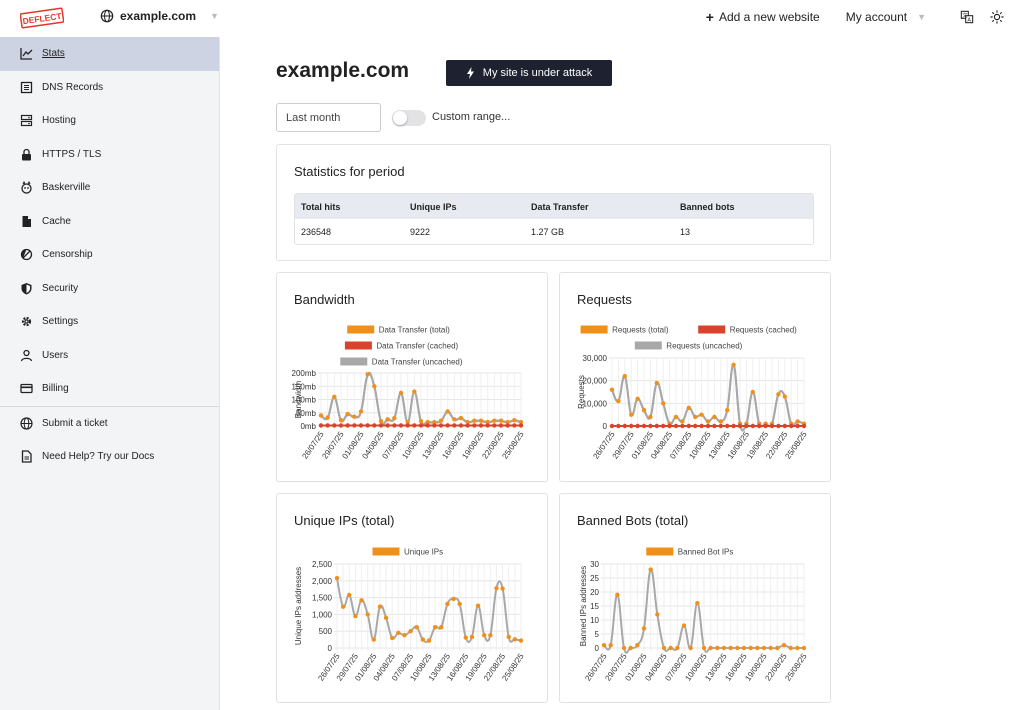  What do you see at coordinates (763, 330) in the screenshot?
I see `legend-label: Requests (cached)` at bounding box center [763, 330].